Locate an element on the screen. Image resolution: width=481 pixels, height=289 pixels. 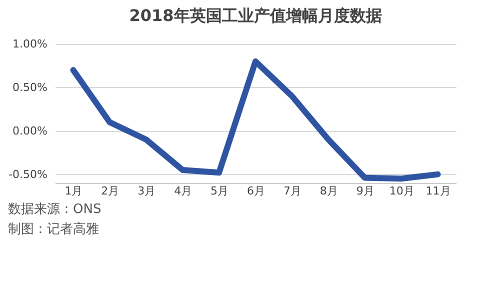
x-tick-label: 4月 is located at coordinates (183, 191).